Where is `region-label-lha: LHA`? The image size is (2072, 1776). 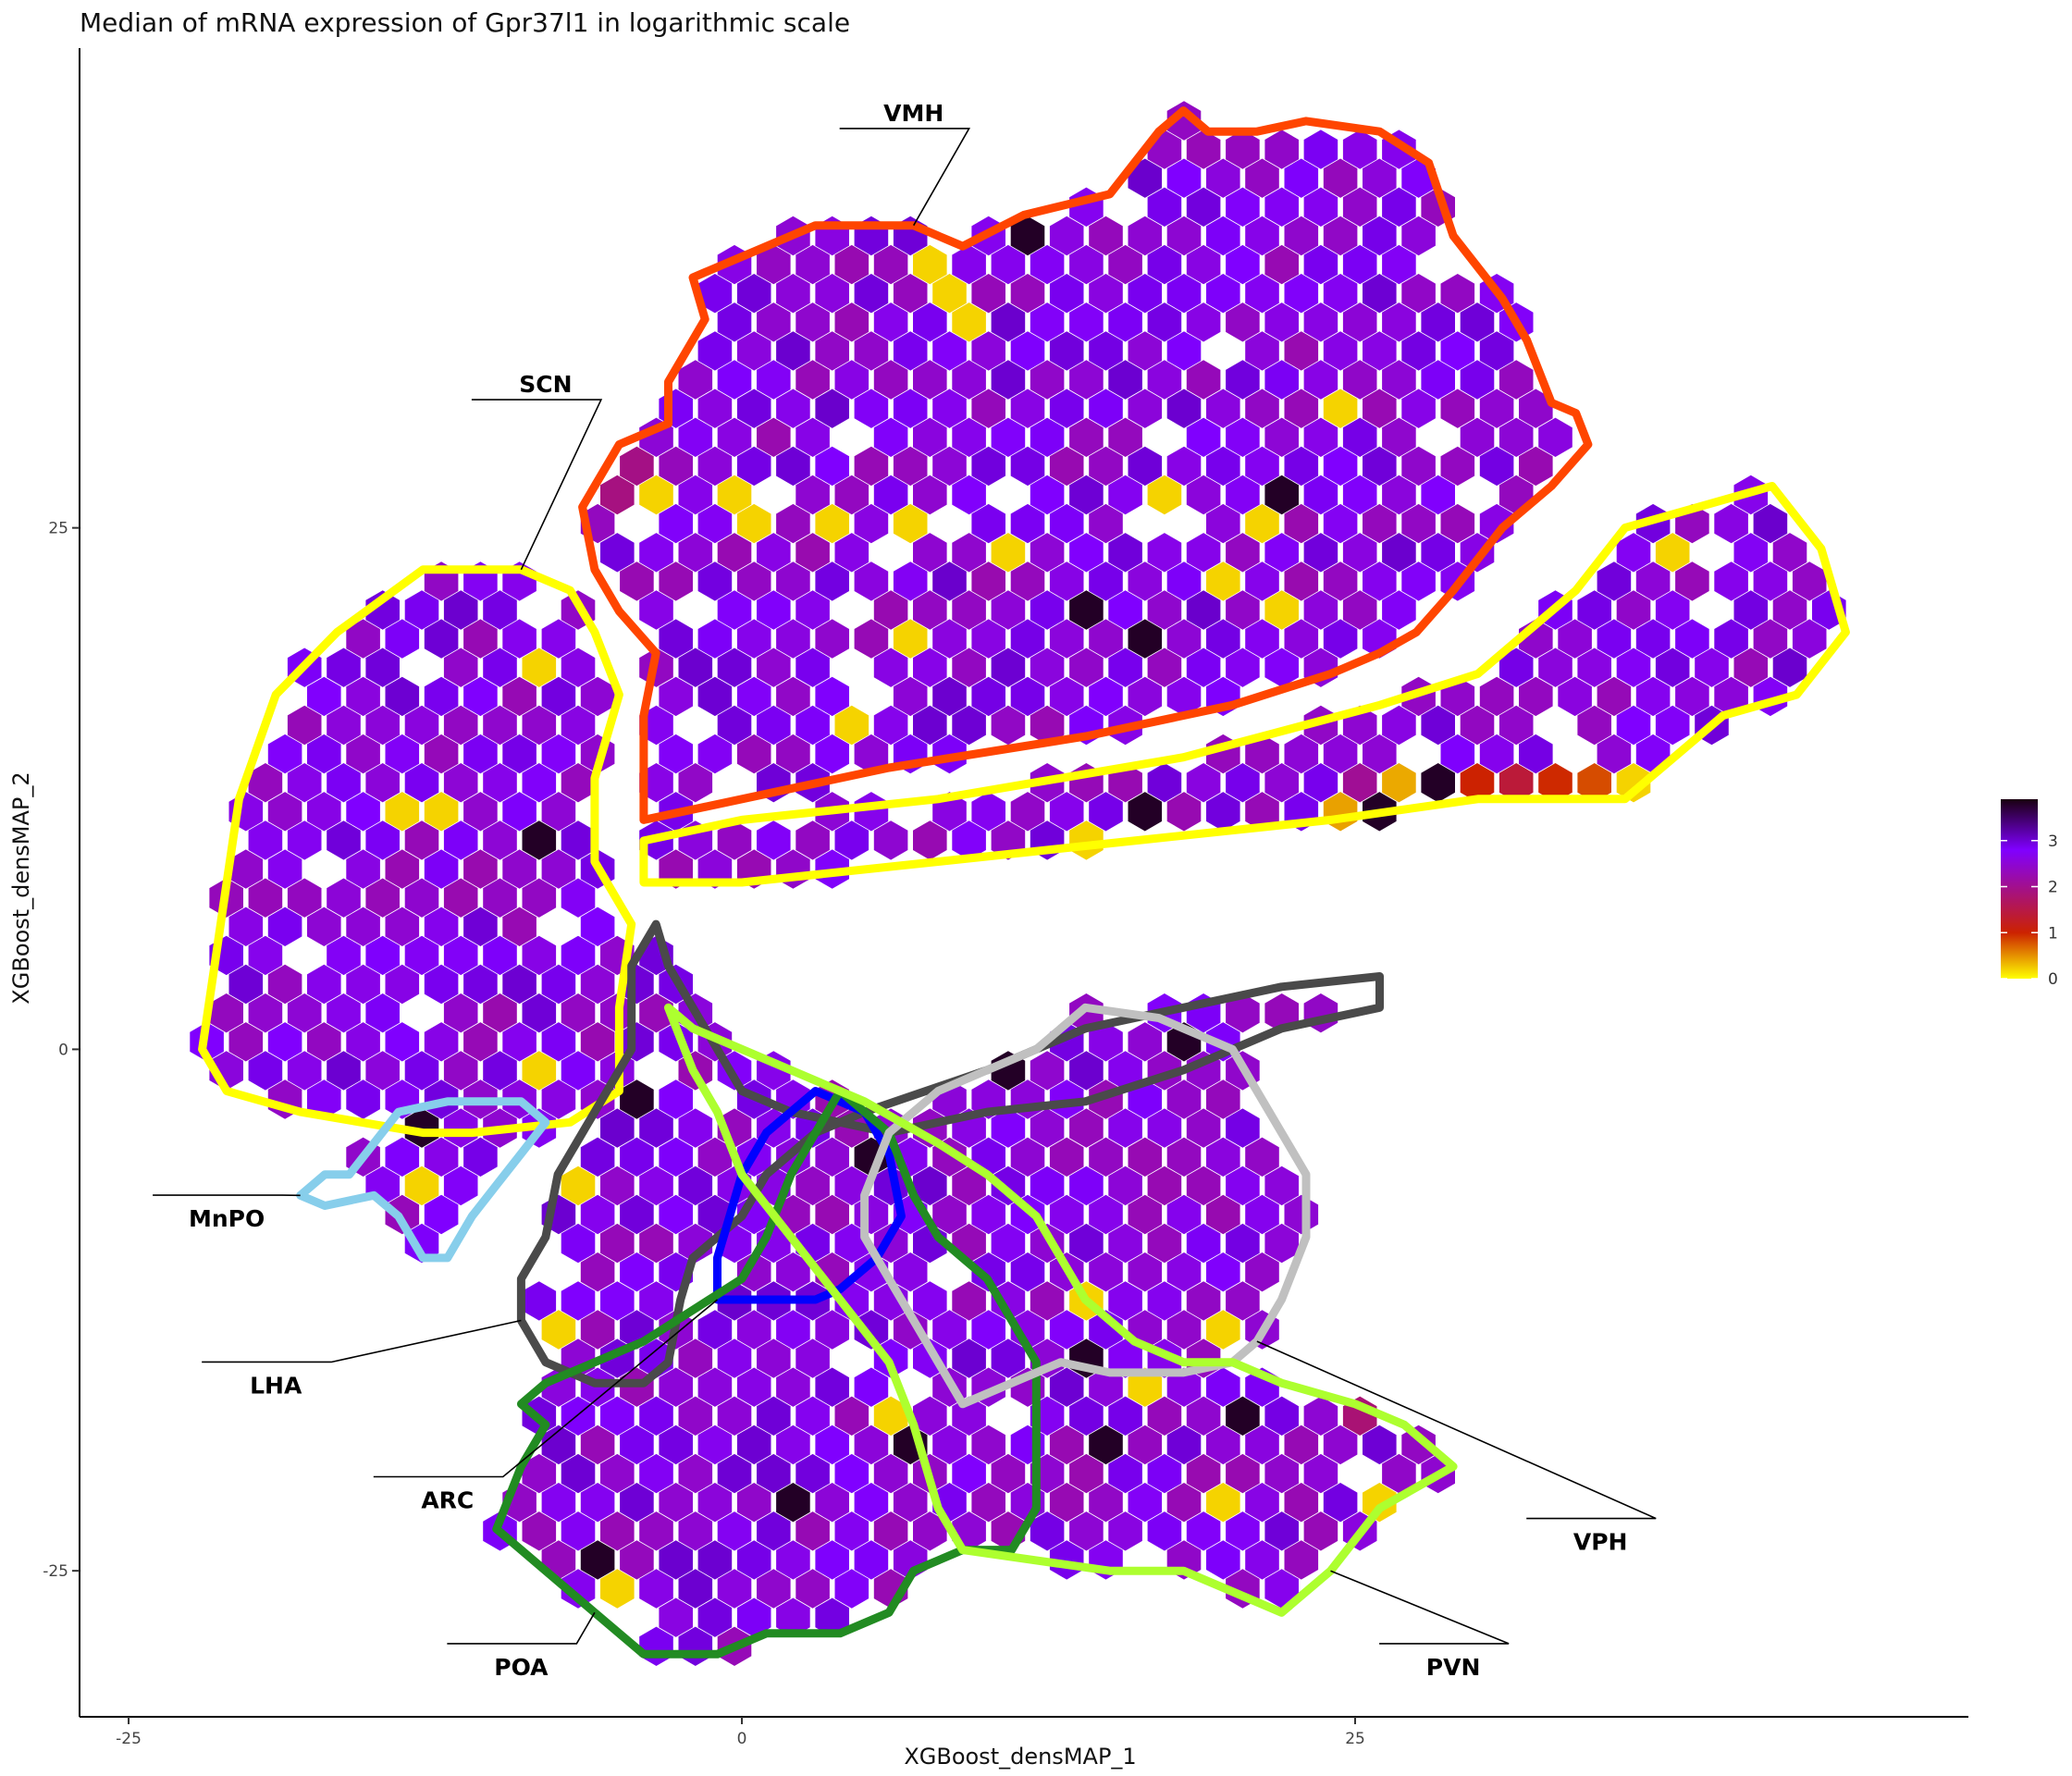 region-label-lha: LHA is located at coordinates (276, 1386).